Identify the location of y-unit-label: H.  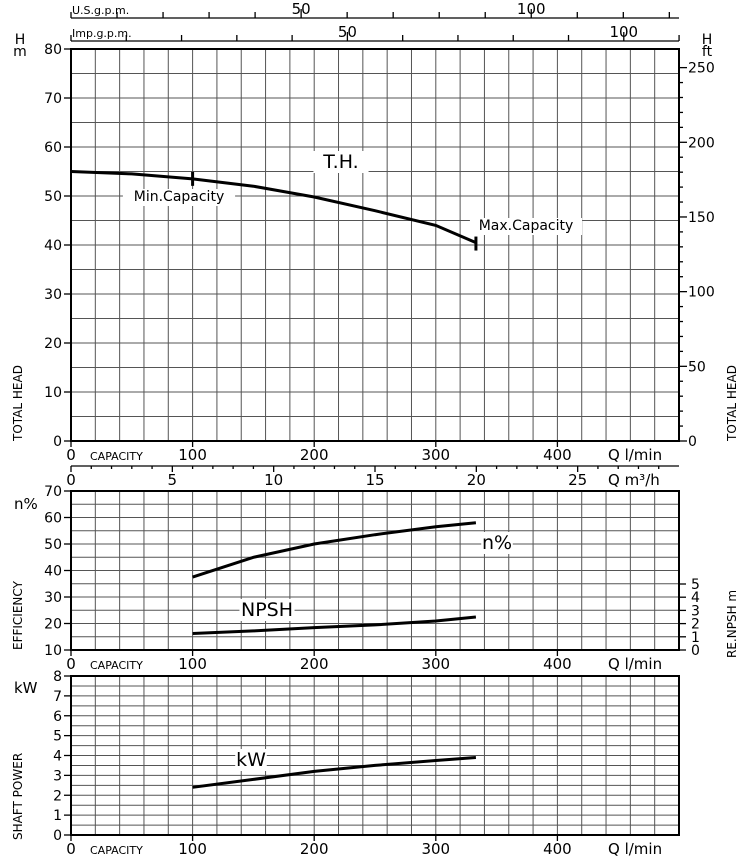
(20, 40).